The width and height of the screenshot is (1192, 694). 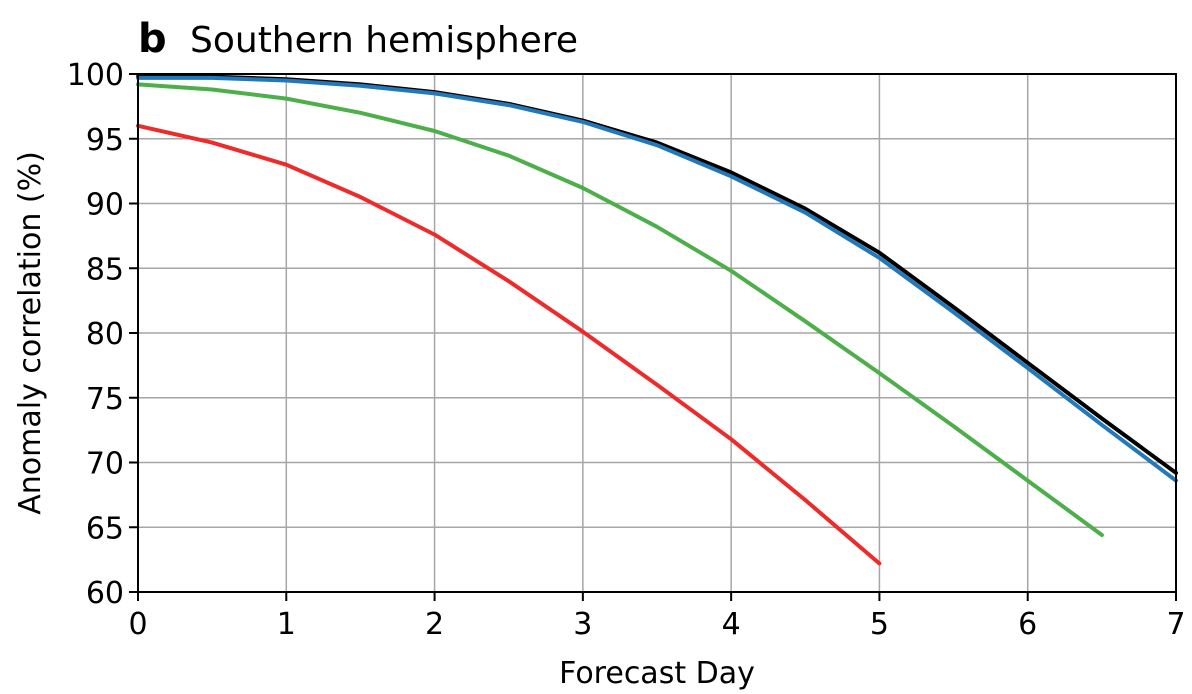 I want to click on x-tick-label: 5, so click(x=879, y=624).